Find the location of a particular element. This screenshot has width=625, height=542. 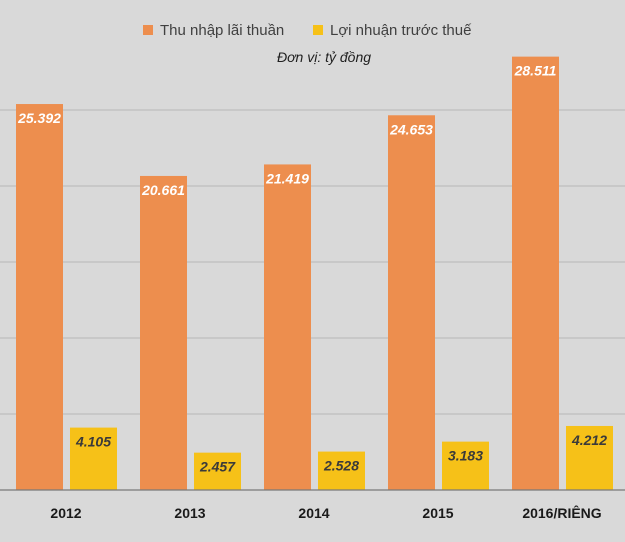

value-label-net-interest-income: 21.419 is located at coordinates (287, 178).